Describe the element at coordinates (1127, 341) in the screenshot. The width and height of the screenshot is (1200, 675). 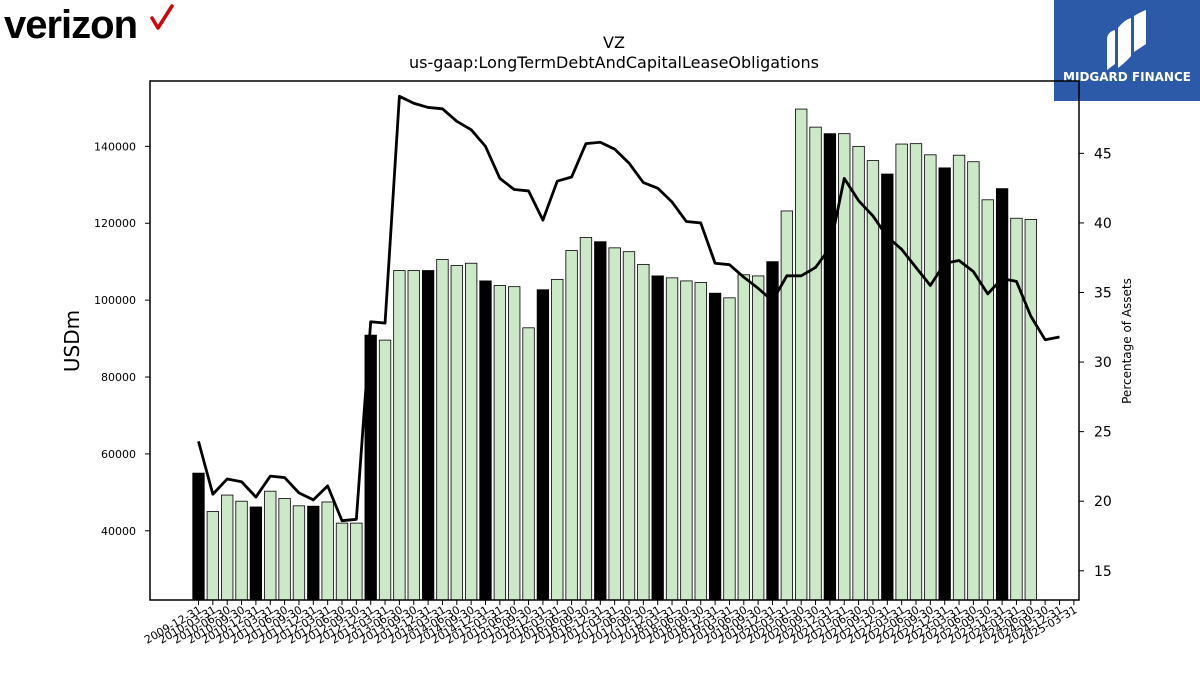
I see `y2-axis-label: Percentage of Assets` at that location.